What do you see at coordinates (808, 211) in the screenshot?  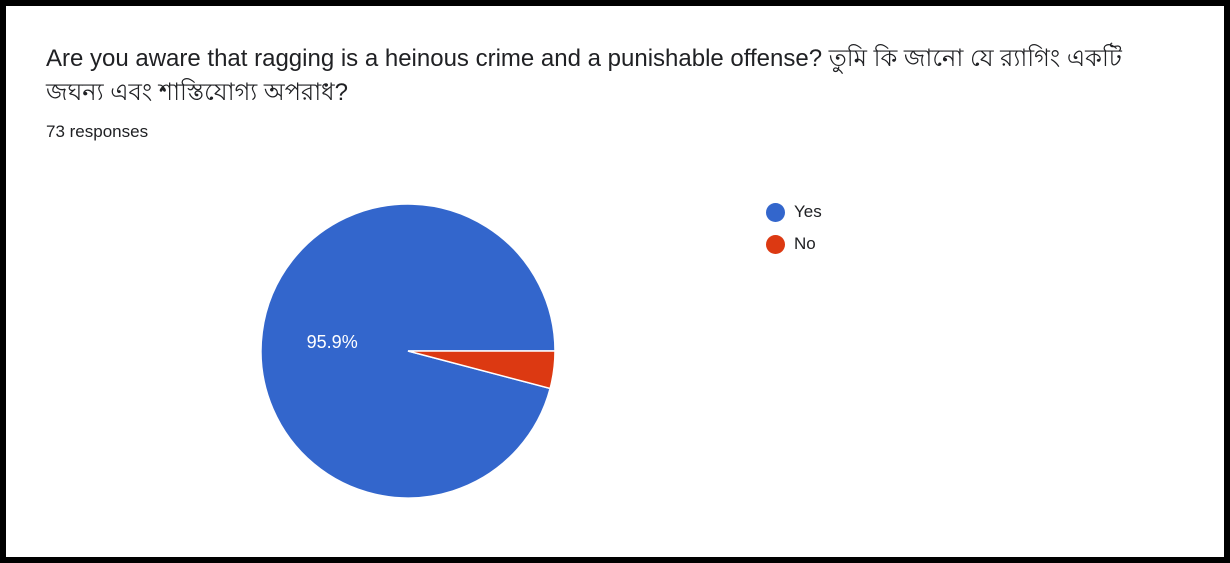 I see `legend-label: Yes` at bounding box center [808, 211].